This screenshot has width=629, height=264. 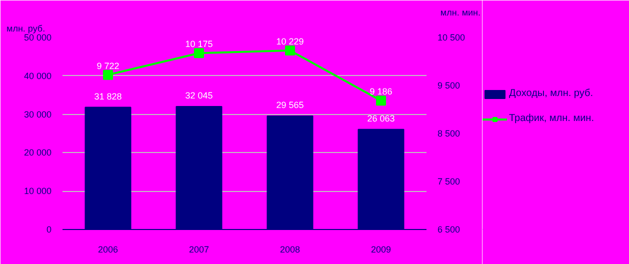 I want to click on y-tick-label: 40 000, so click(x=38, y=75).